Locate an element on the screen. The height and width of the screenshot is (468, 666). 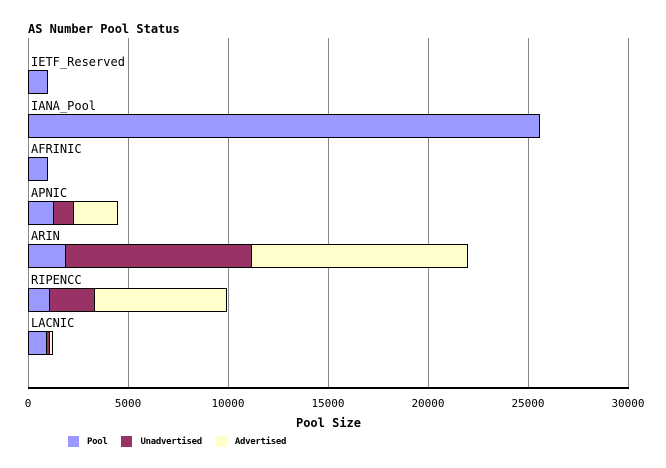
bar-ietf_reserved is located at coordinates (38, 82).